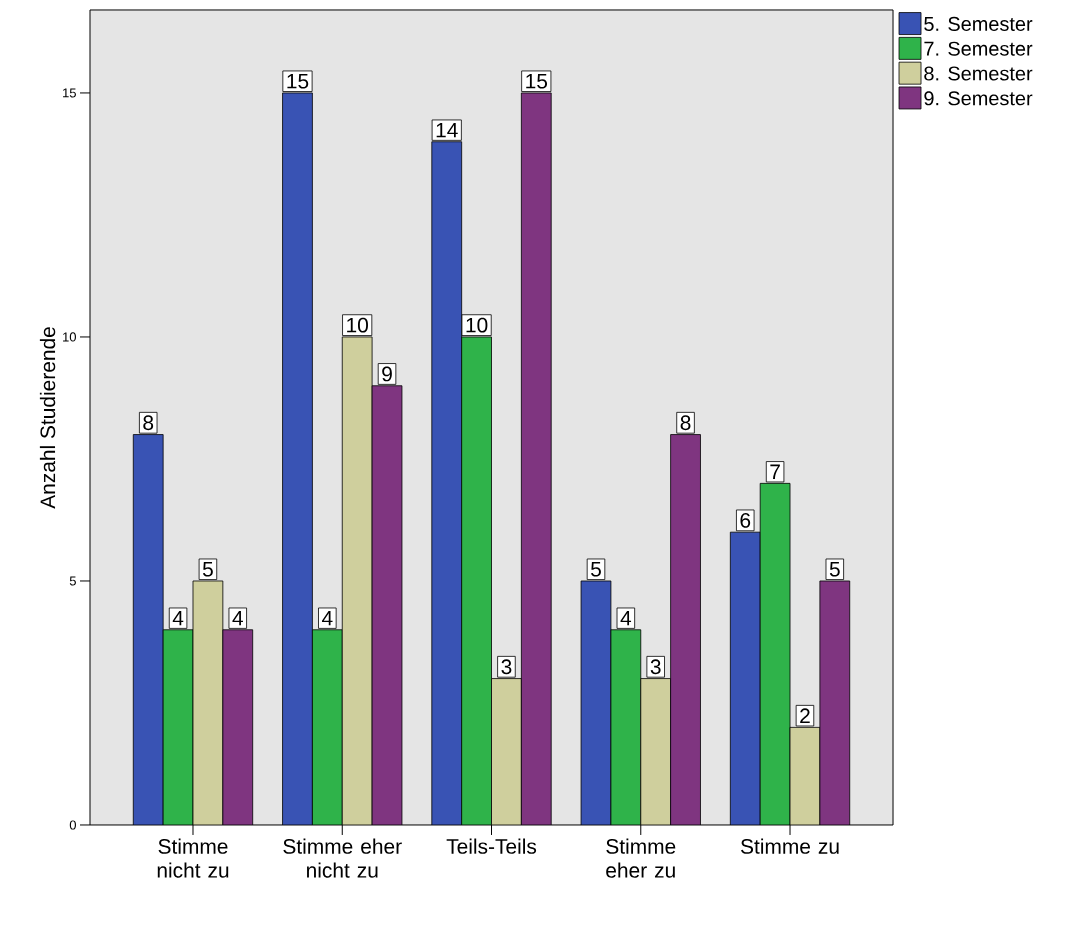  I want to click on legend-label: 8. Semester, so click(978, 73).